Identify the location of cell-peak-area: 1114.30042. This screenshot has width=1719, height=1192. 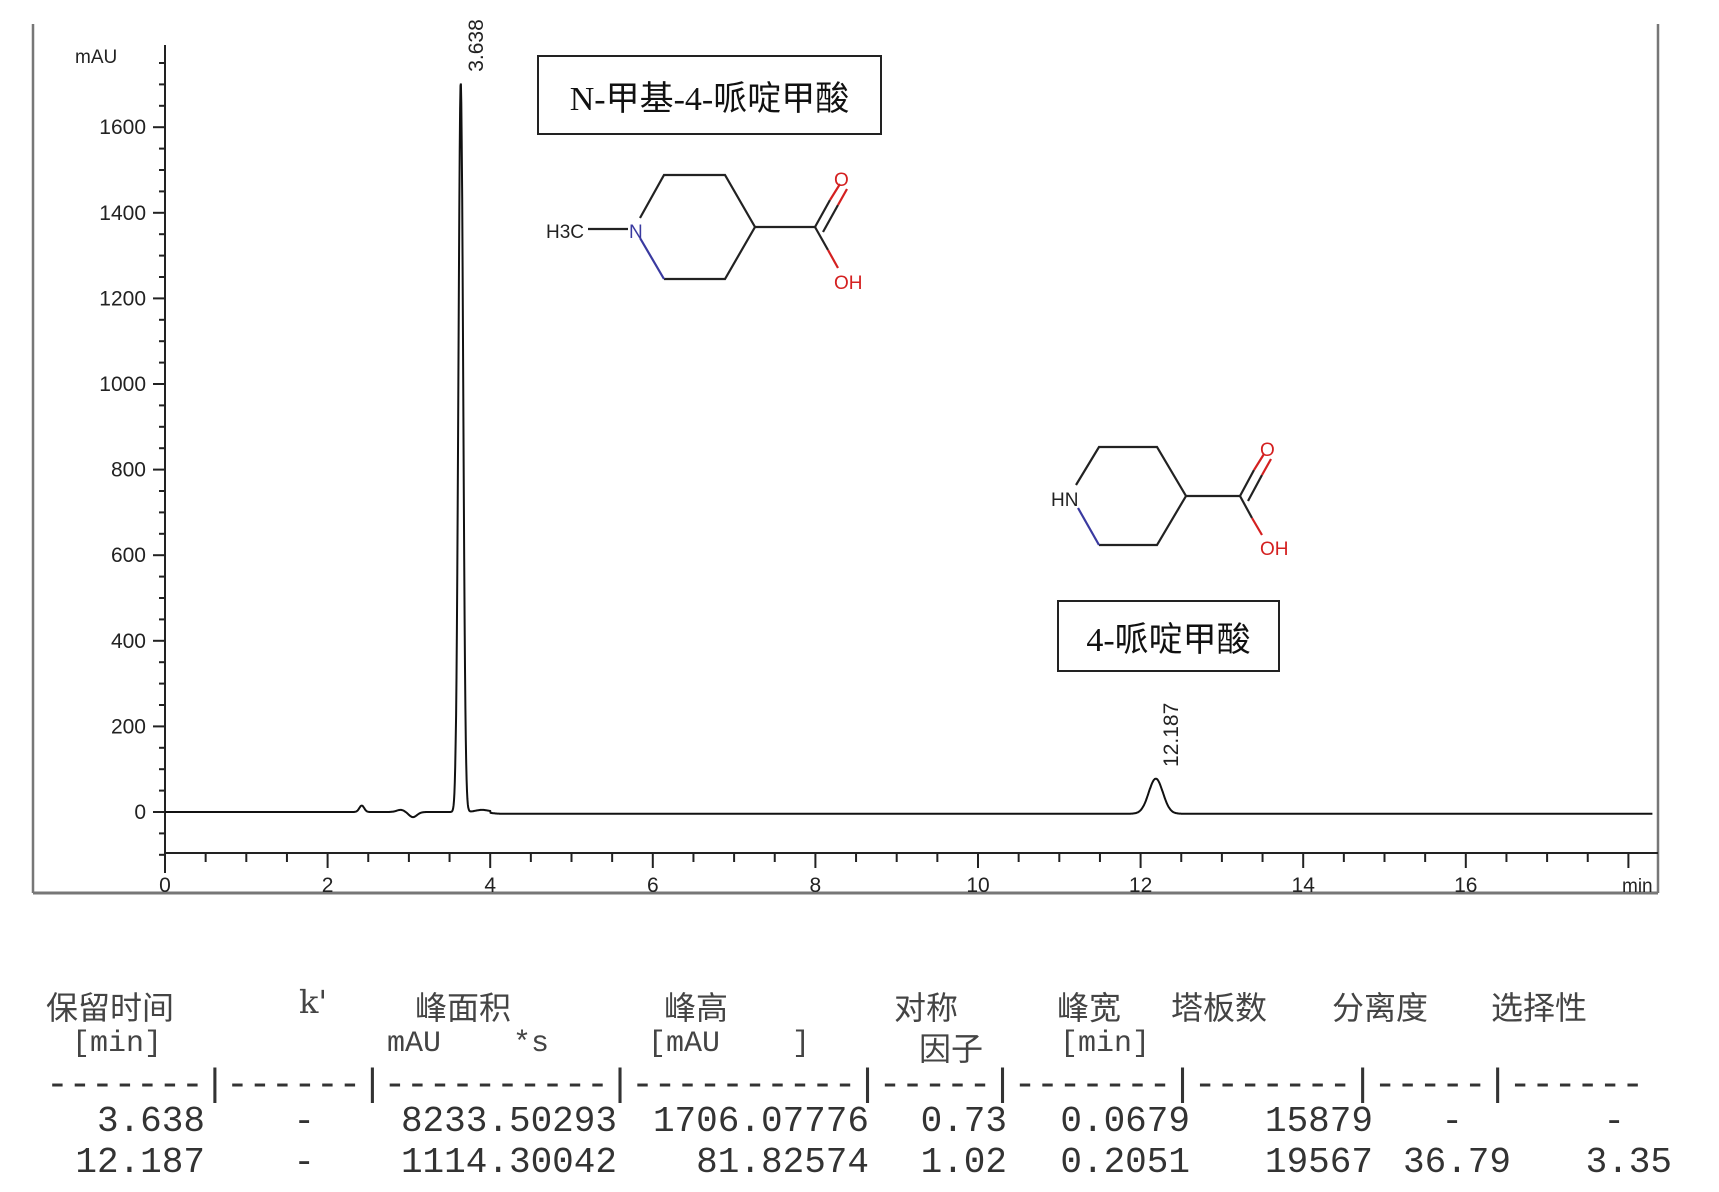
(508, 1162).